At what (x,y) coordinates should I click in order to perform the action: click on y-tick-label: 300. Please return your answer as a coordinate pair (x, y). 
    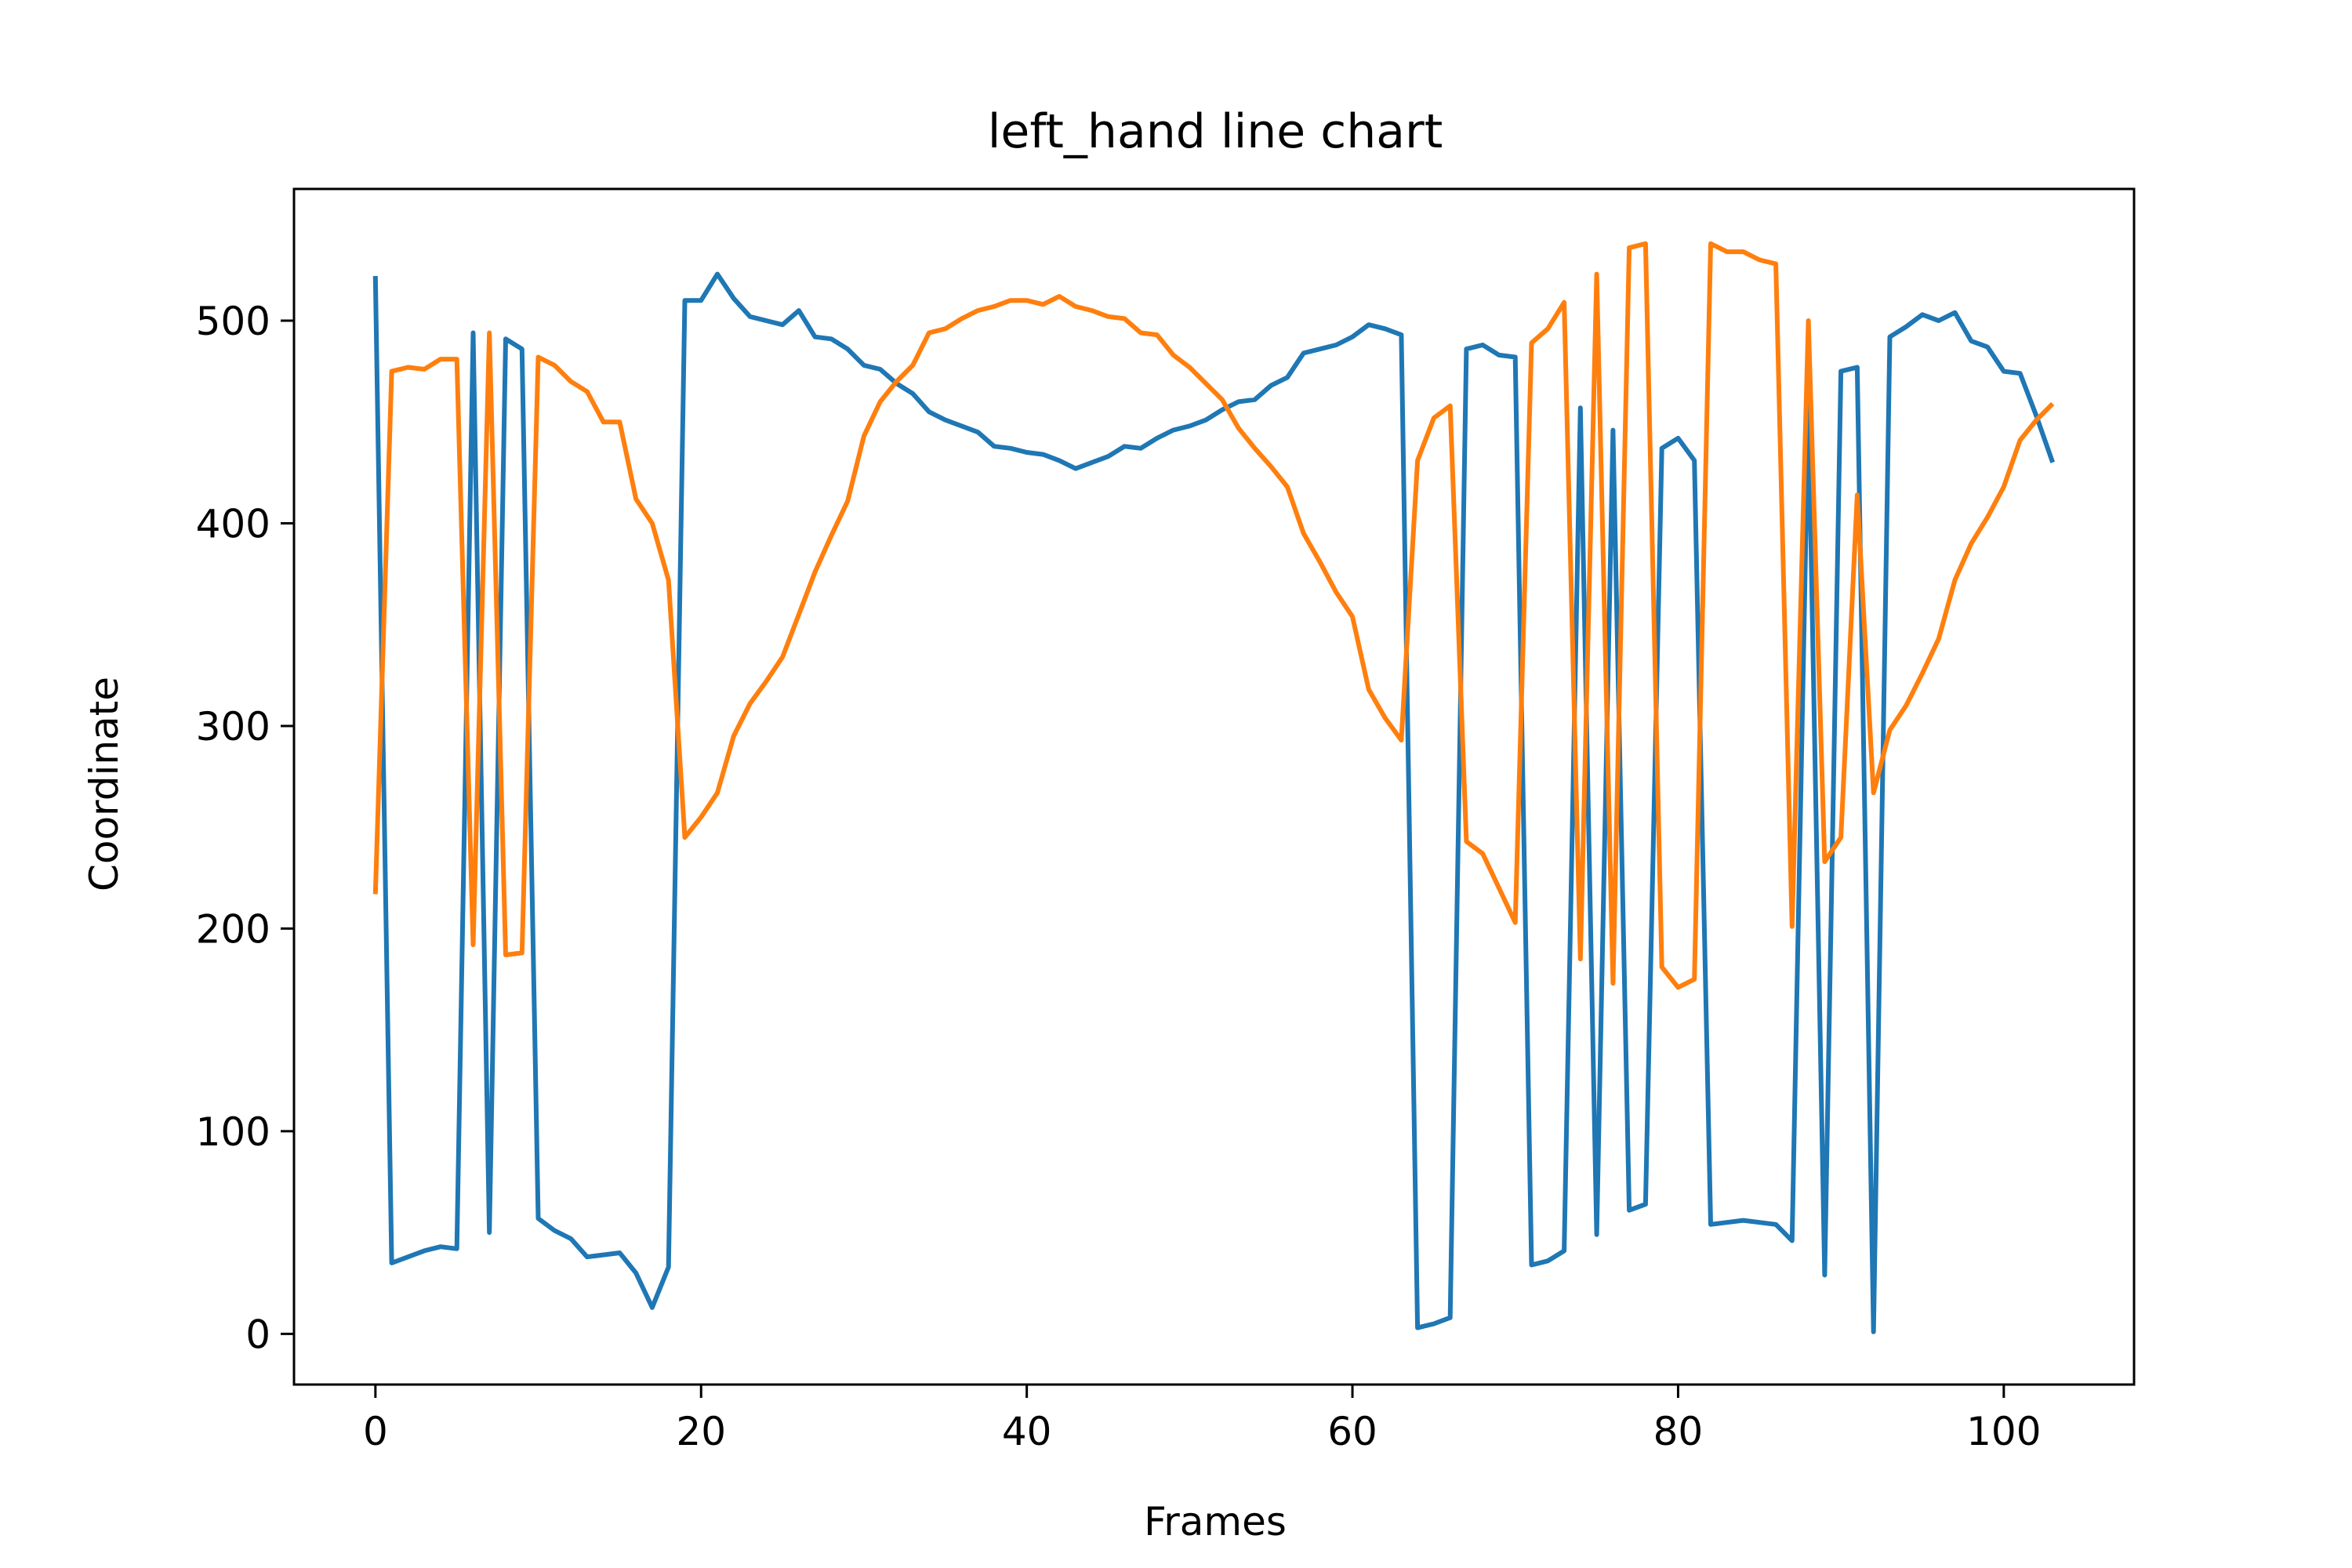
    Looking at the image, I should click on (233, 727).